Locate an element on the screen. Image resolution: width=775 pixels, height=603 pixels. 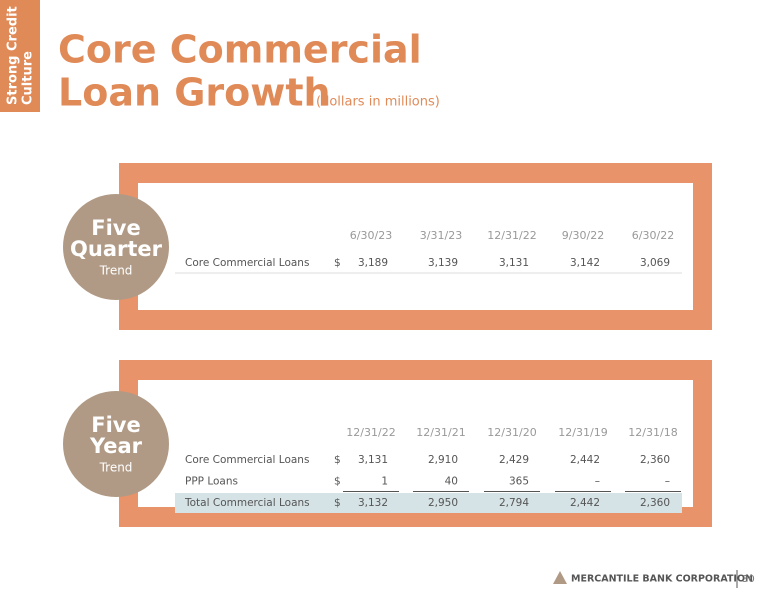
cell-value: 3,189 is located at coordinates (373, 263).